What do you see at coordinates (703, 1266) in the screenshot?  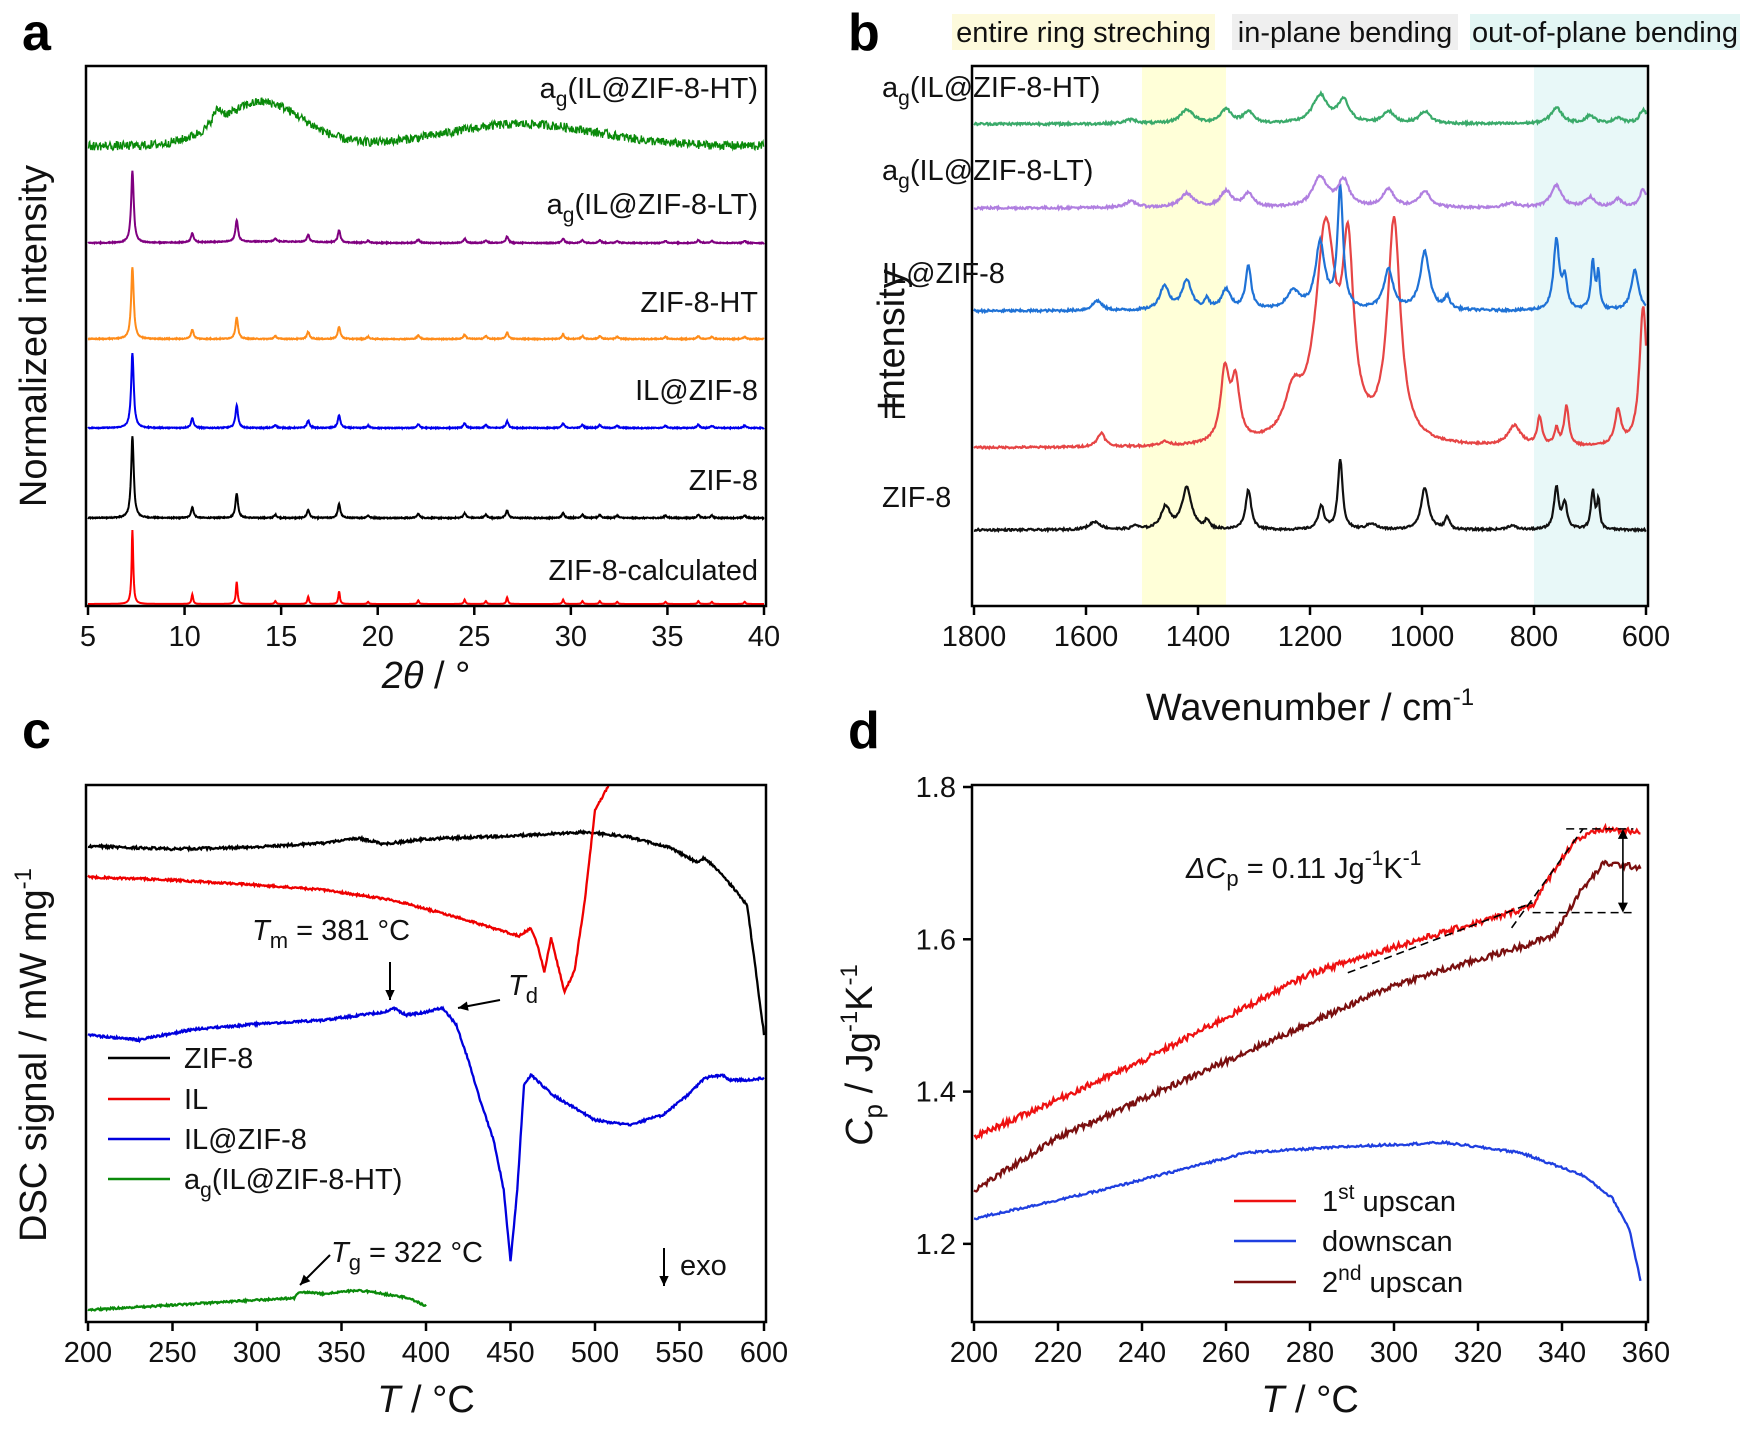 I see `exo-annotation: exo` at bounding box center [703, 1266].